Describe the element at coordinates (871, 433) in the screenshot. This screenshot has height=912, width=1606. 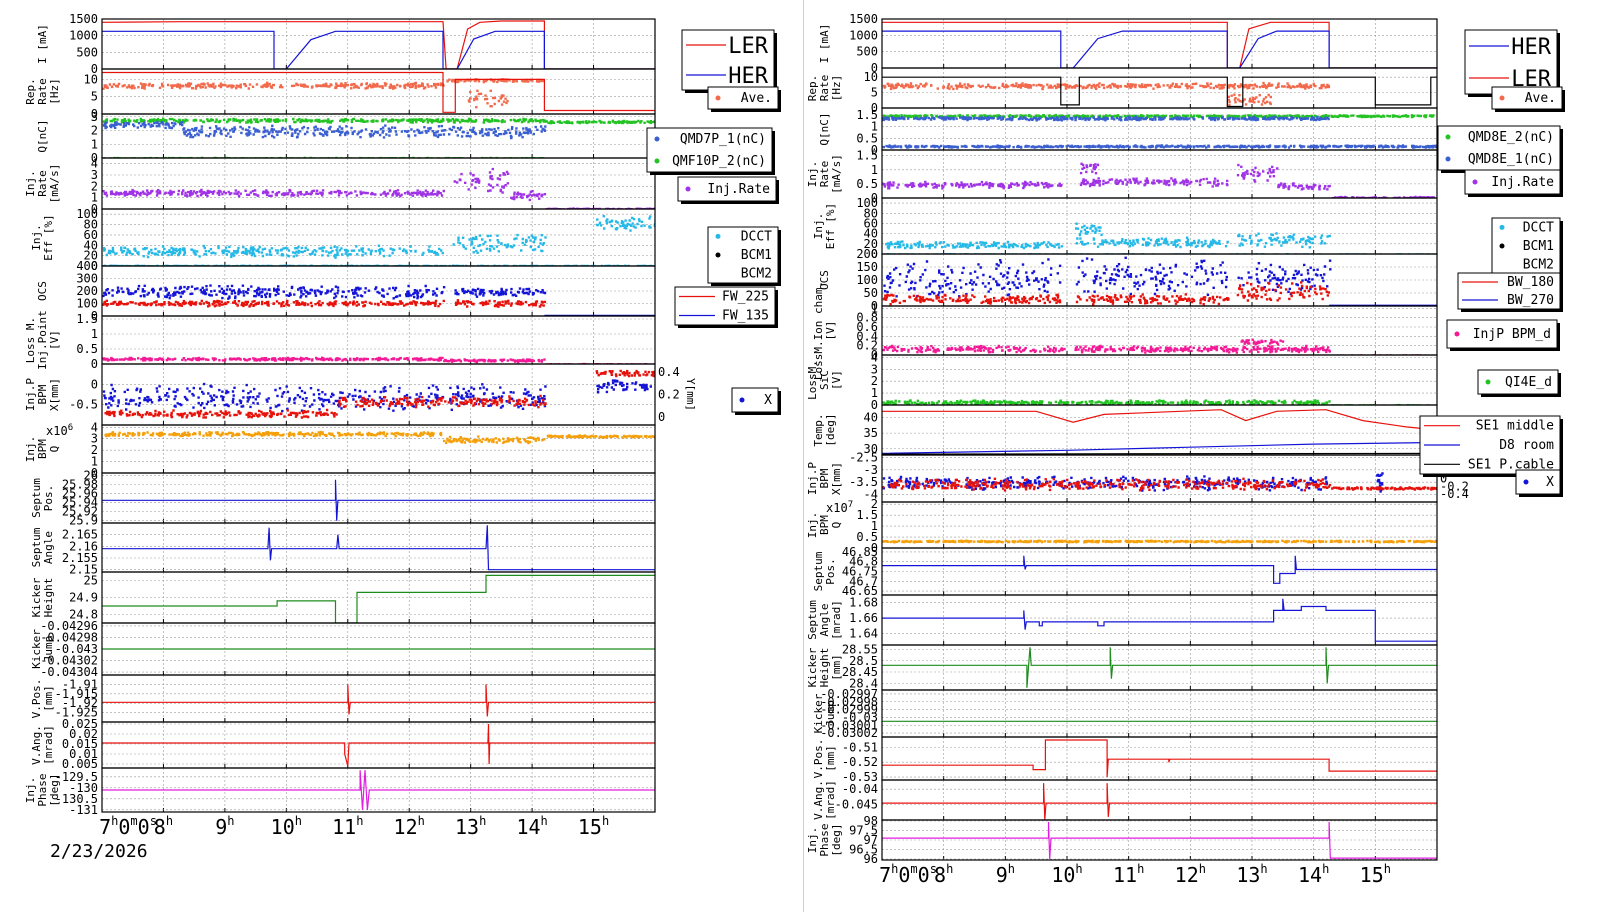
I see `y-tick-label: 35` at that location.